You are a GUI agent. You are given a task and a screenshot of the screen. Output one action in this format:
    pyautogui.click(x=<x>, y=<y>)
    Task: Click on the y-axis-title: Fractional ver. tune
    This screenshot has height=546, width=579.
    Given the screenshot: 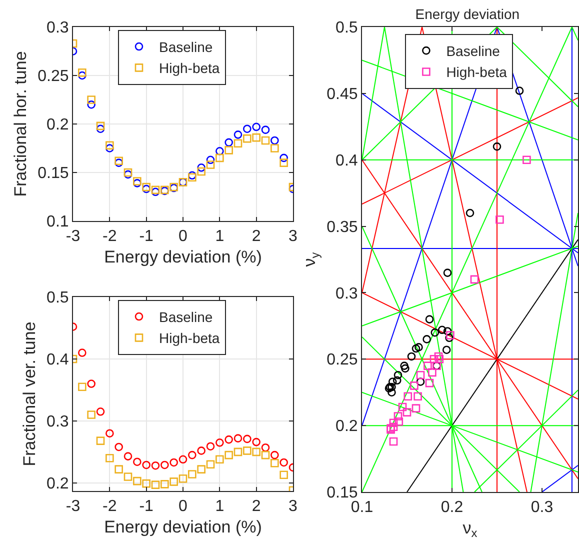 What is the action you would take?
    pyautogui.click(x=30, y=394)
    